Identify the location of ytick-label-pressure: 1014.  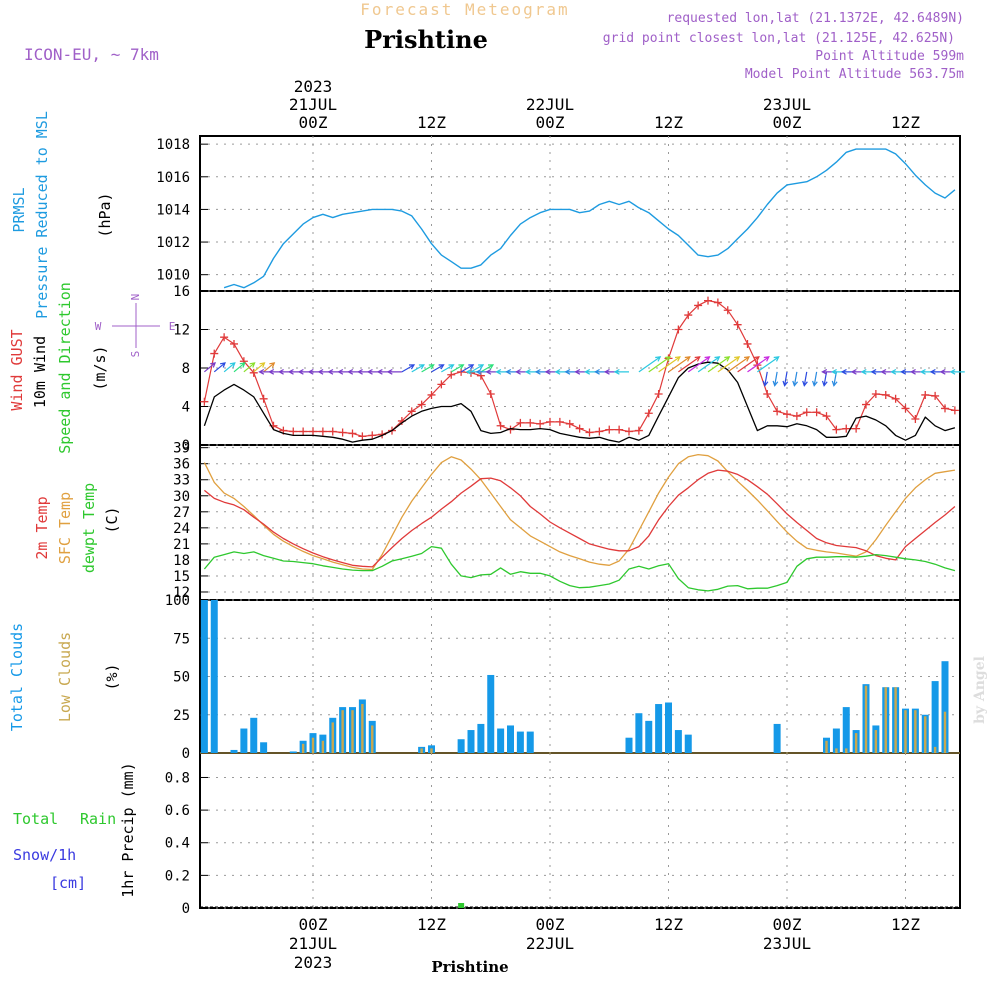
(173, 210).